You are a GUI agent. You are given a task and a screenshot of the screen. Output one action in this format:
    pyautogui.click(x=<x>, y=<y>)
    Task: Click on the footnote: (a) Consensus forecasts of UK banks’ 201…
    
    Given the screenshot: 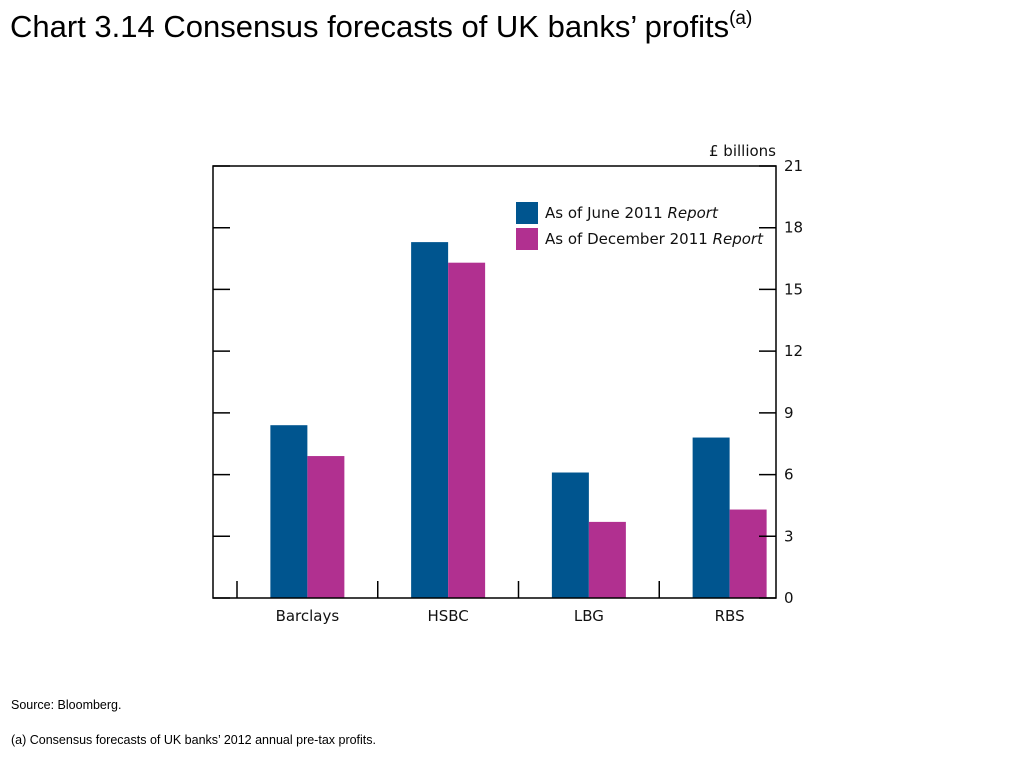 What is the action you would take?
    pyautogui.click(x=194, y=740)
    